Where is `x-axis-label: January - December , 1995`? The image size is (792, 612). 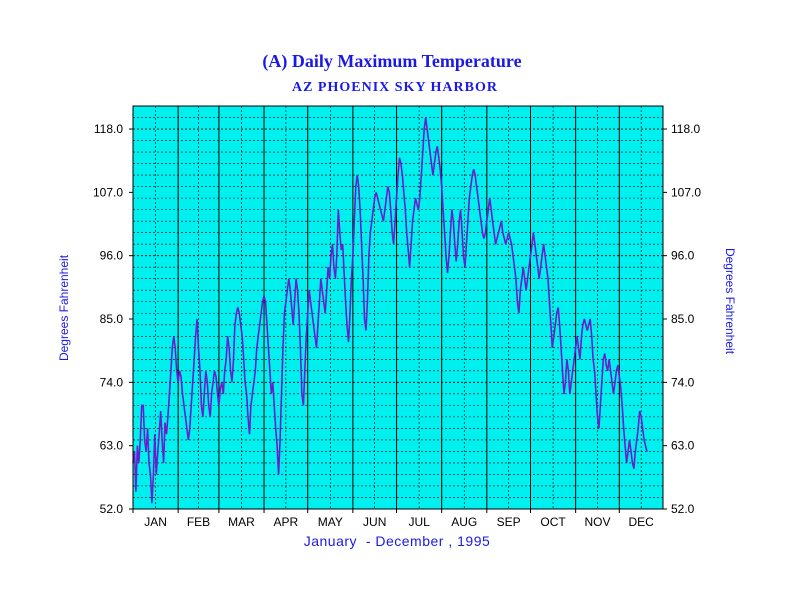
x-axis-label: January - December , 1995 is located at coordinates (397, 541).